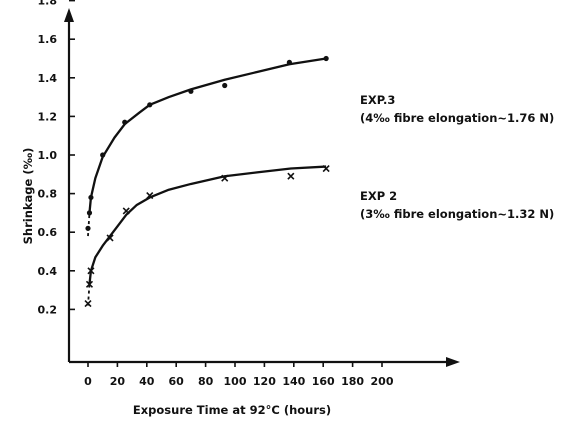  What do you see at coordinates (48, 39) in the screenshot?
I see `y-tick-label-1.6: 1.6` at bounding box center [48, 39].